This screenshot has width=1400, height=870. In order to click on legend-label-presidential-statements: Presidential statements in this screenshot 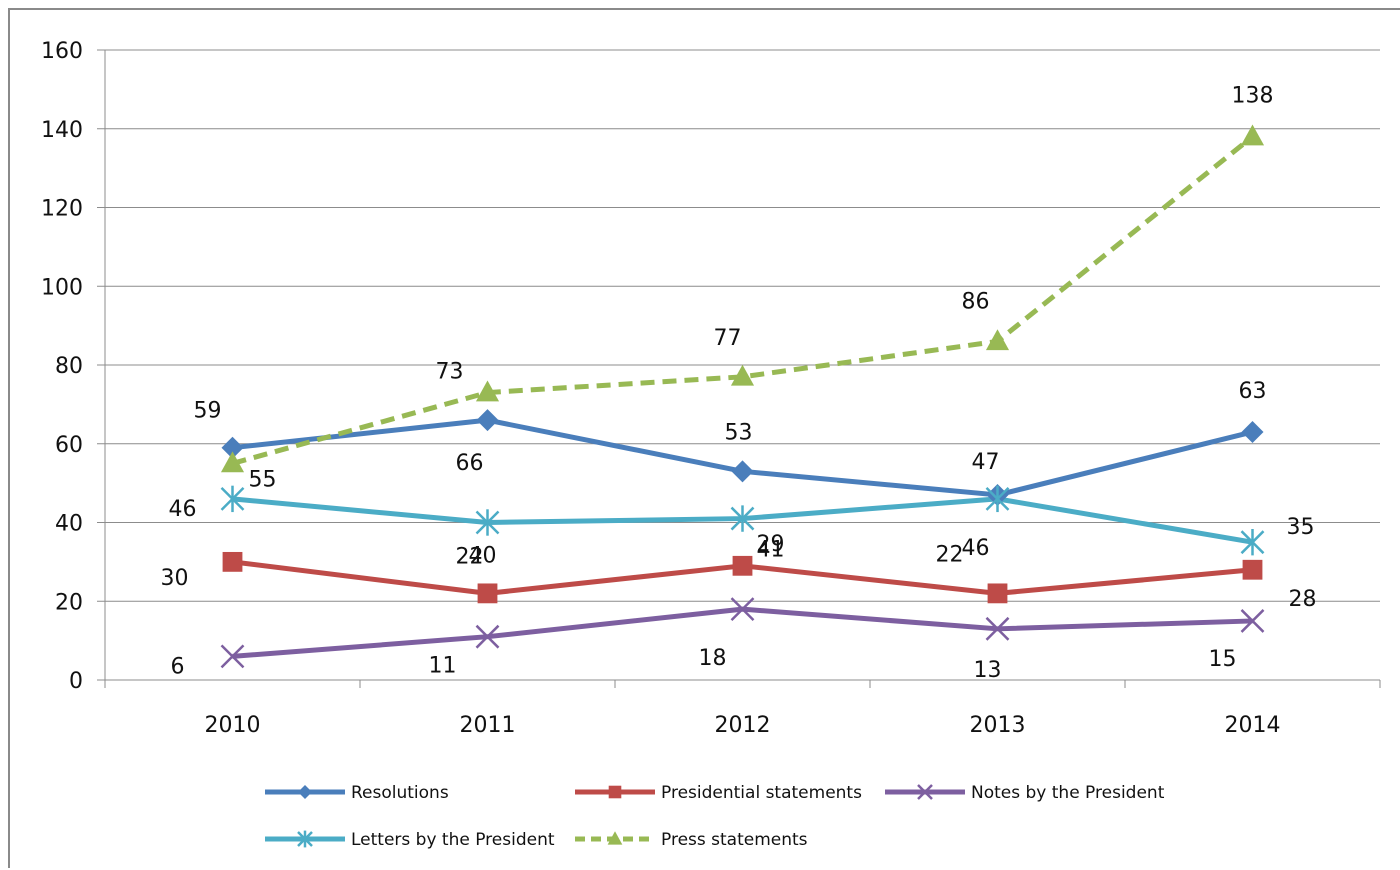, I will do `click(761, 793)`.